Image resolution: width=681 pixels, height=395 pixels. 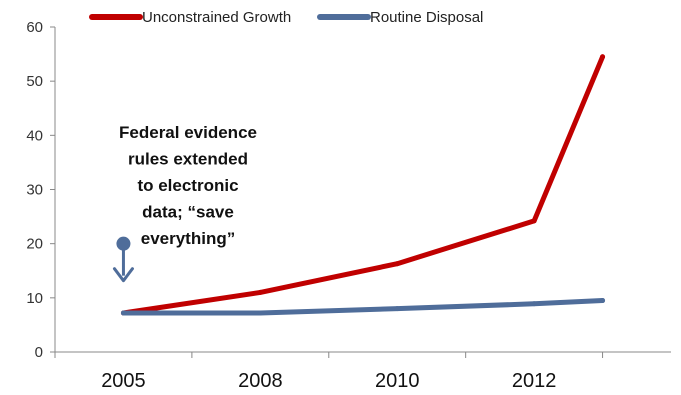 I want to click on y-tick-label: 10, so click(x=34, y=298).